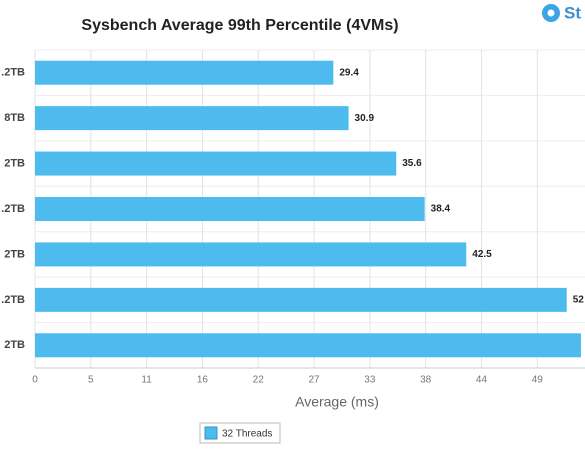  I want to click on x-tick-label: 5, so click(91, 380).